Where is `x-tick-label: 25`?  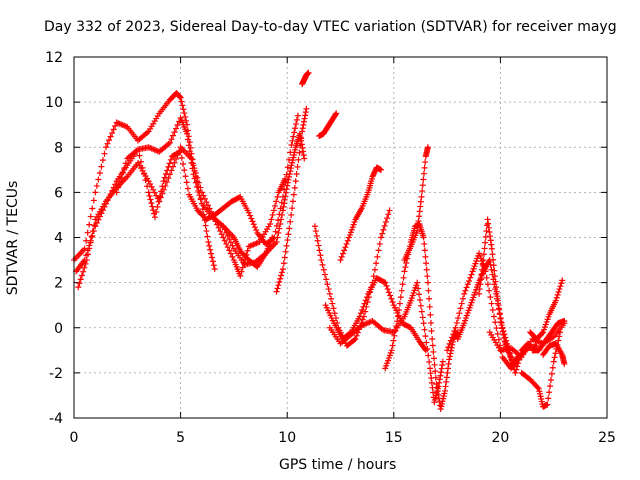 x-tick-label: 25 is located at coordinates (607, 438).